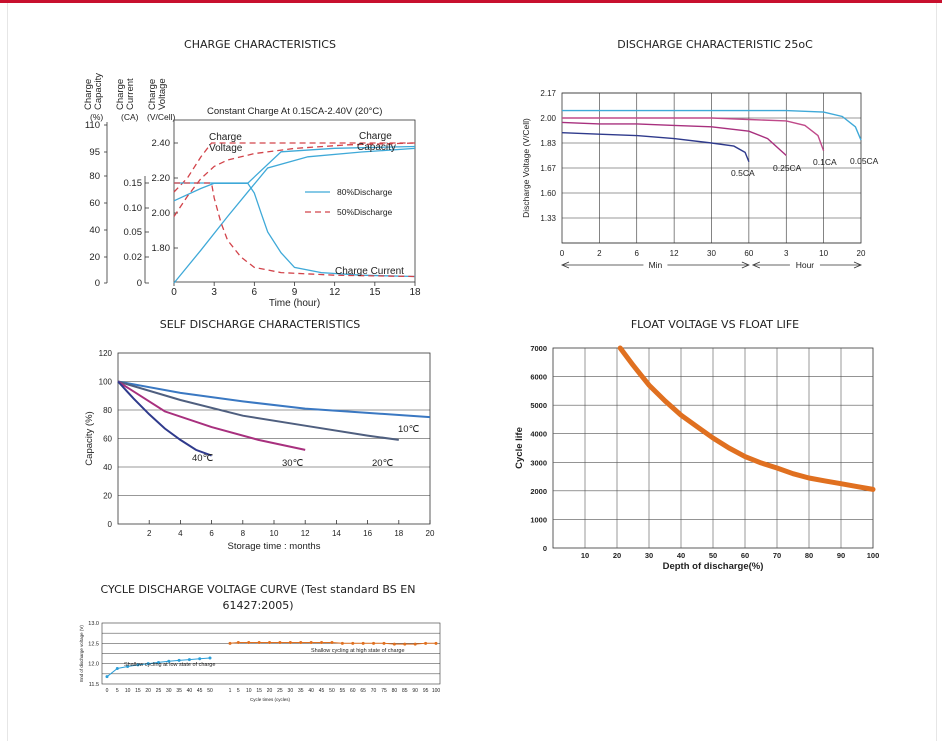 The width and height of the screenshot is (942, 743). Describe the element at coordinates (548, 118) in the screenshot. I see `discharge-y-tick-label: 2.00` at that location.